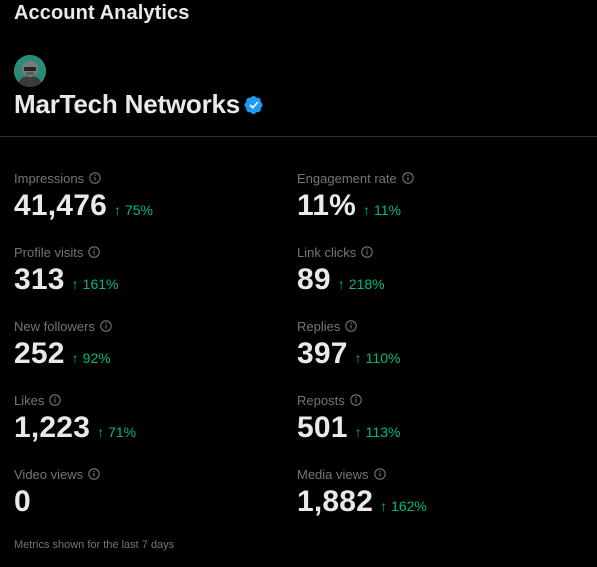  I want to click on page-title: Account Analytics, so click(102, 13).